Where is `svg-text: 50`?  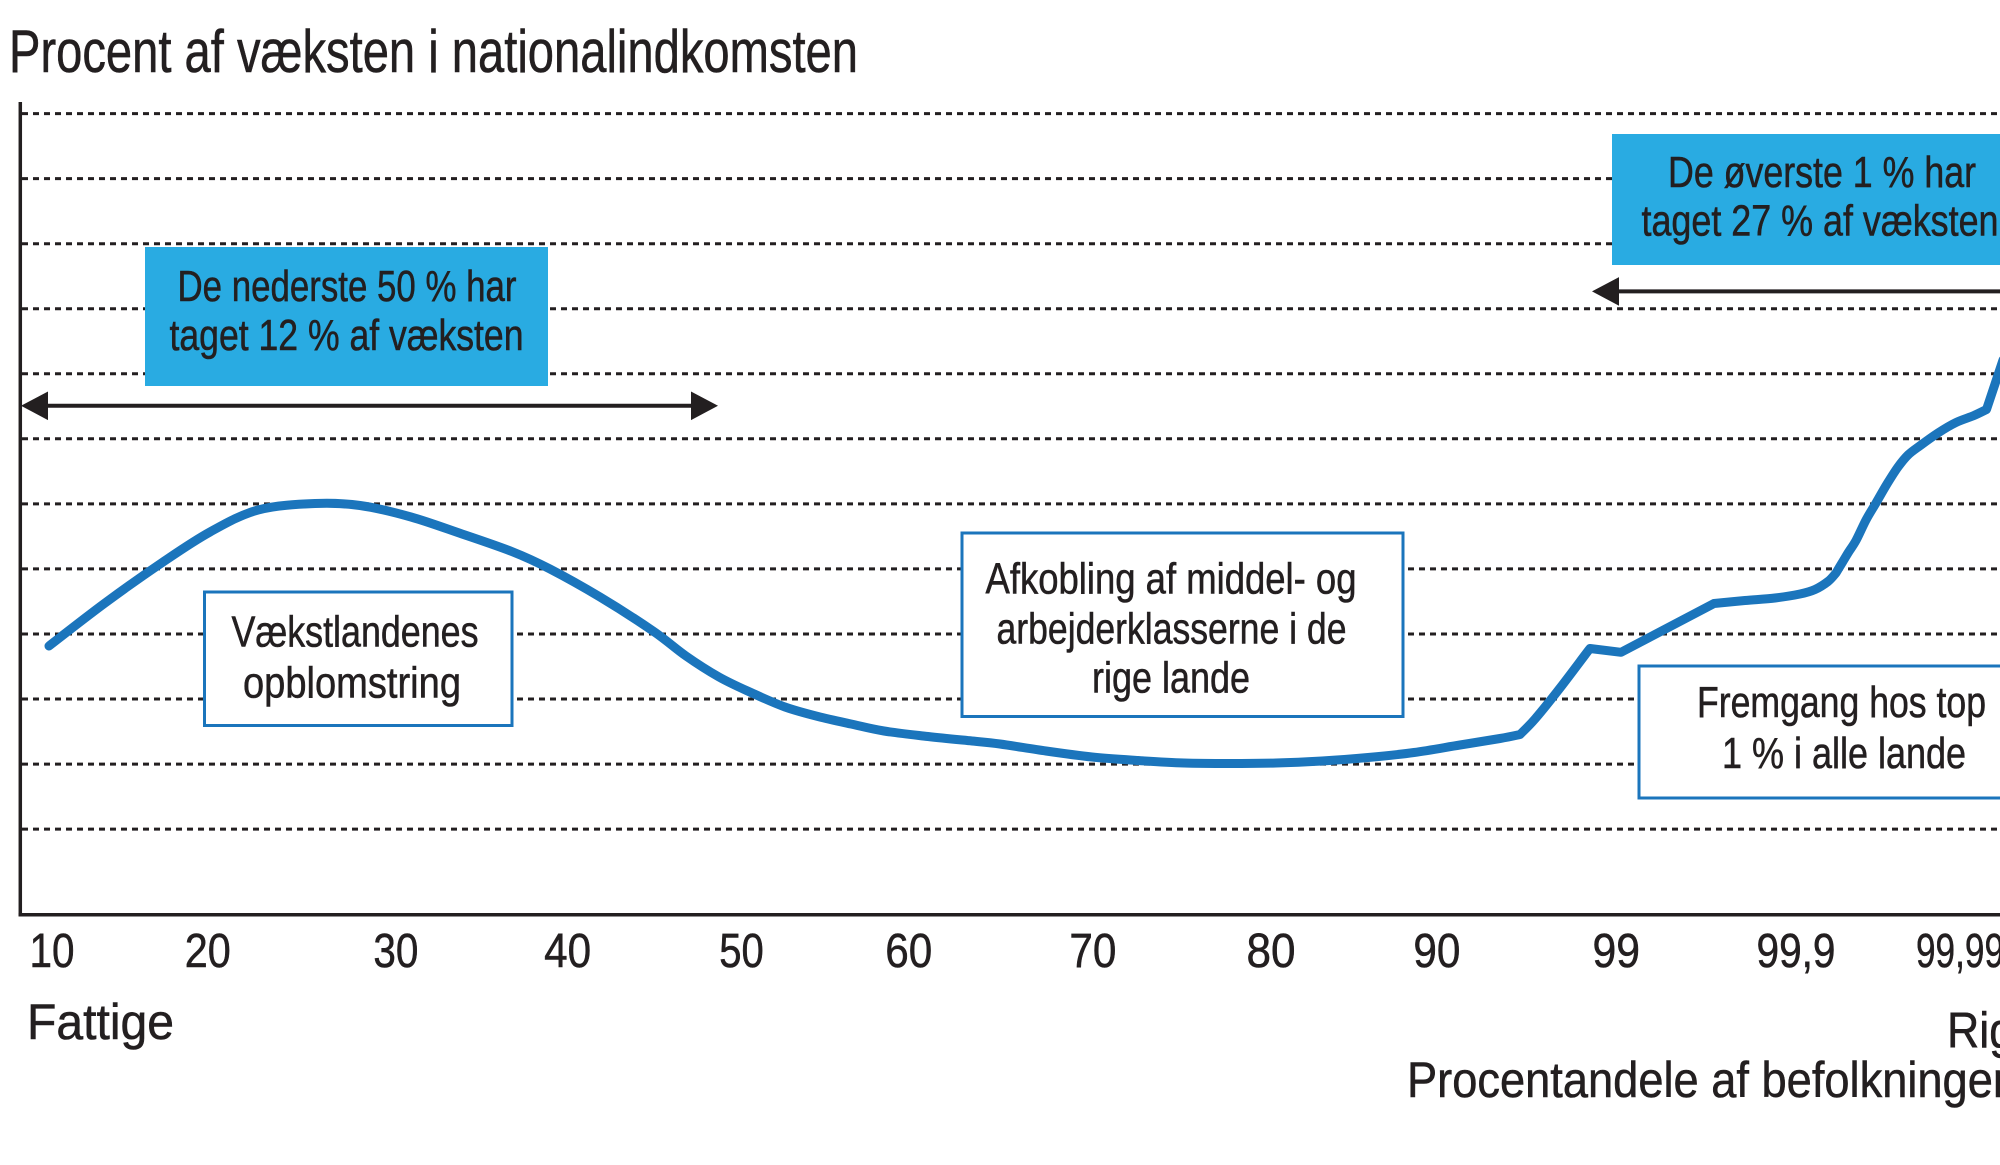
svg-text: 50 is located at coordinates (741, 951).